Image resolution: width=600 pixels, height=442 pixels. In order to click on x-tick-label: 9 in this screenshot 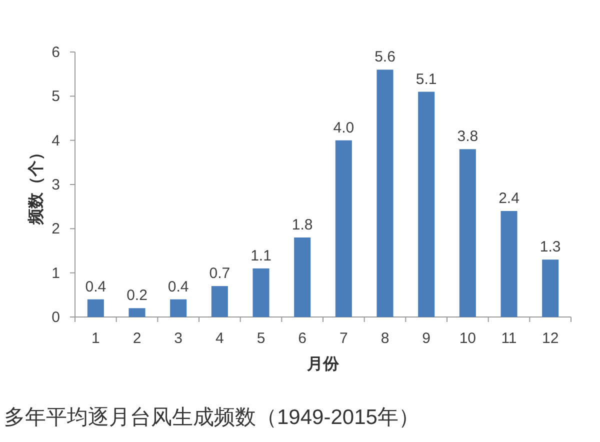, I will do `click(426, 338)`.